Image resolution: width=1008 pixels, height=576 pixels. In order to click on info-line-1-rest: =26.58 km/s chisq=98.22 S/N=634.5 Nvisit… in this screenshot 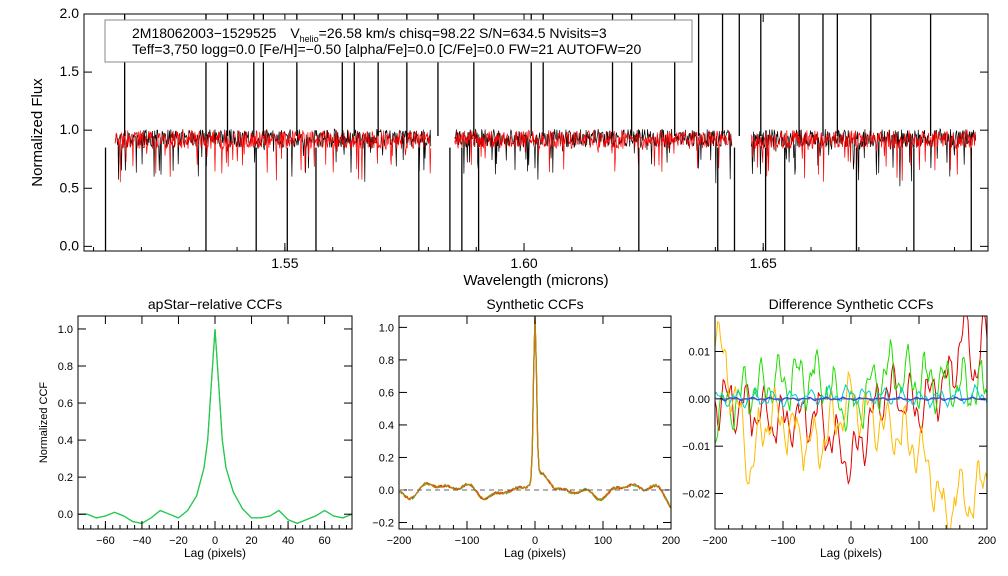, I will do `click(463, 33)`.